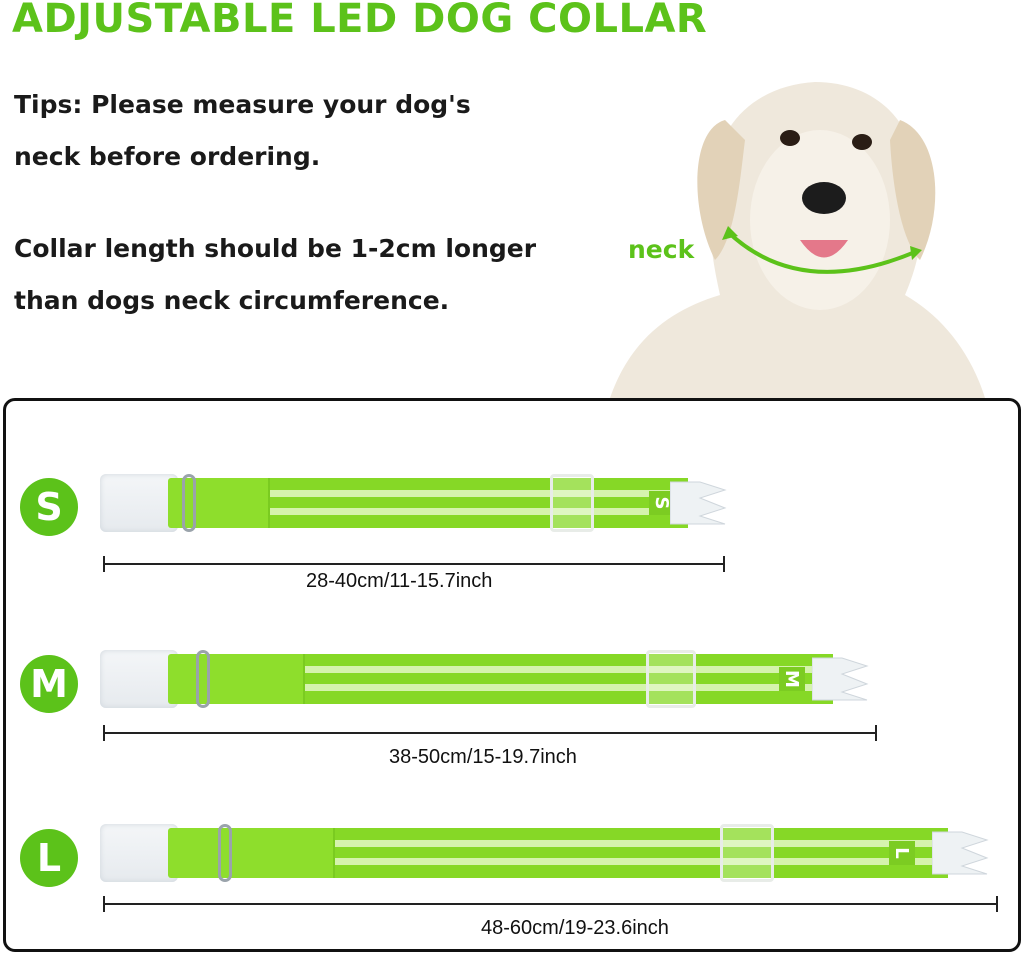  What do you see at coordinates (232, 300) in the screenshot?
I see `tip-line: than dogs neck circumference.` at bounding box center [232, 300].